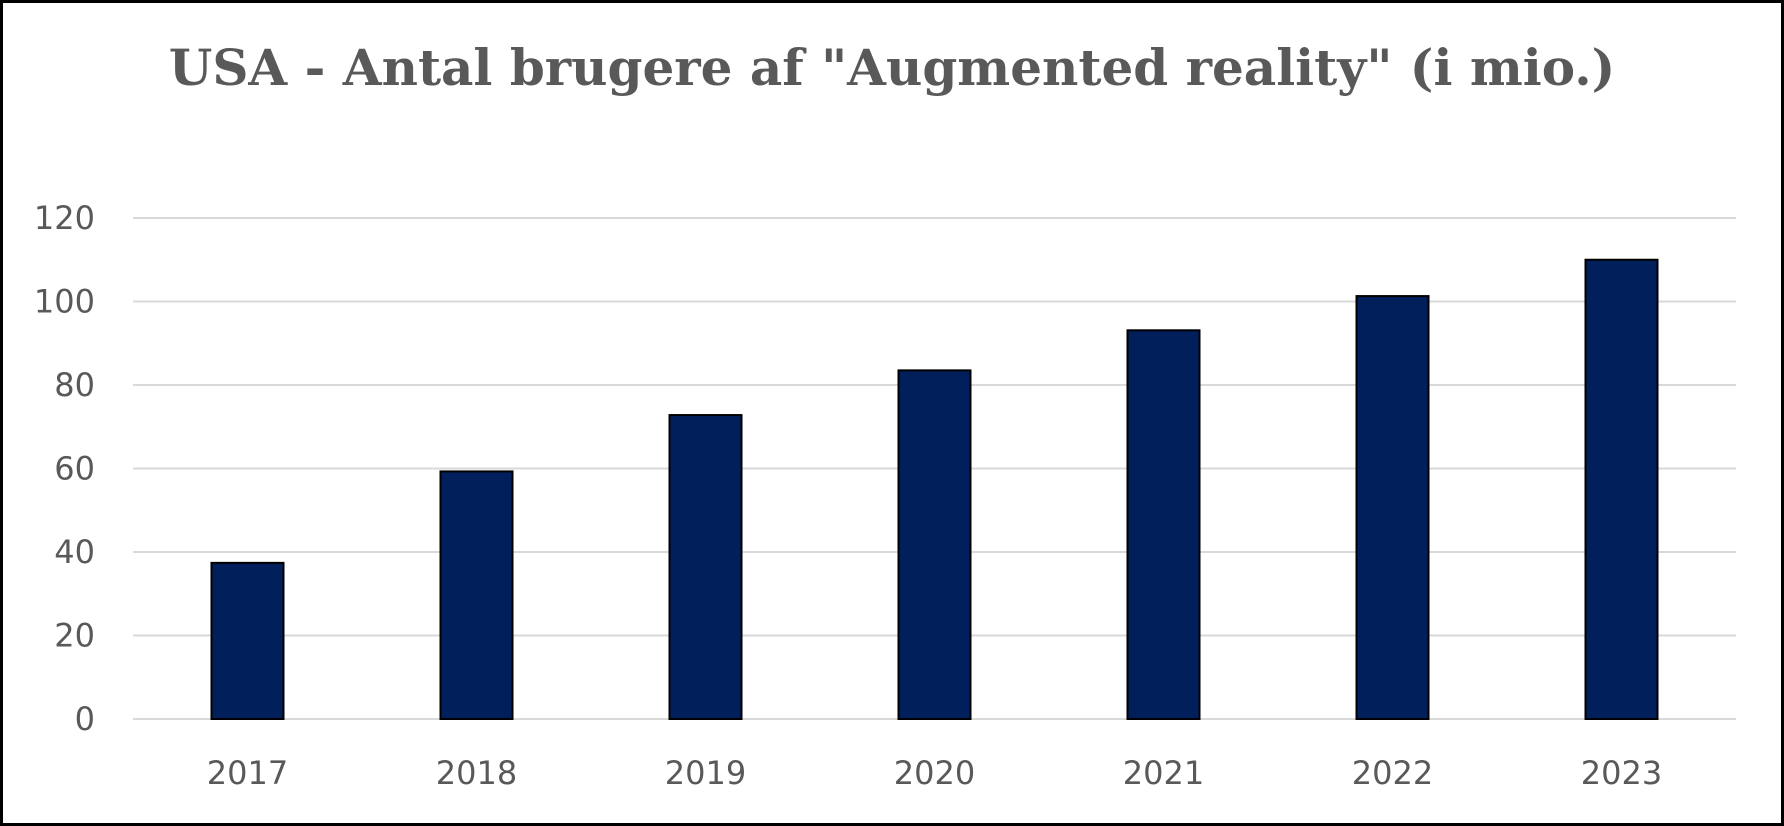 The width and height of the screenshot is (1784, 826). Describe the element at coordinates (1392, 507) in the screenshot. I see `bar-2022` at that location.